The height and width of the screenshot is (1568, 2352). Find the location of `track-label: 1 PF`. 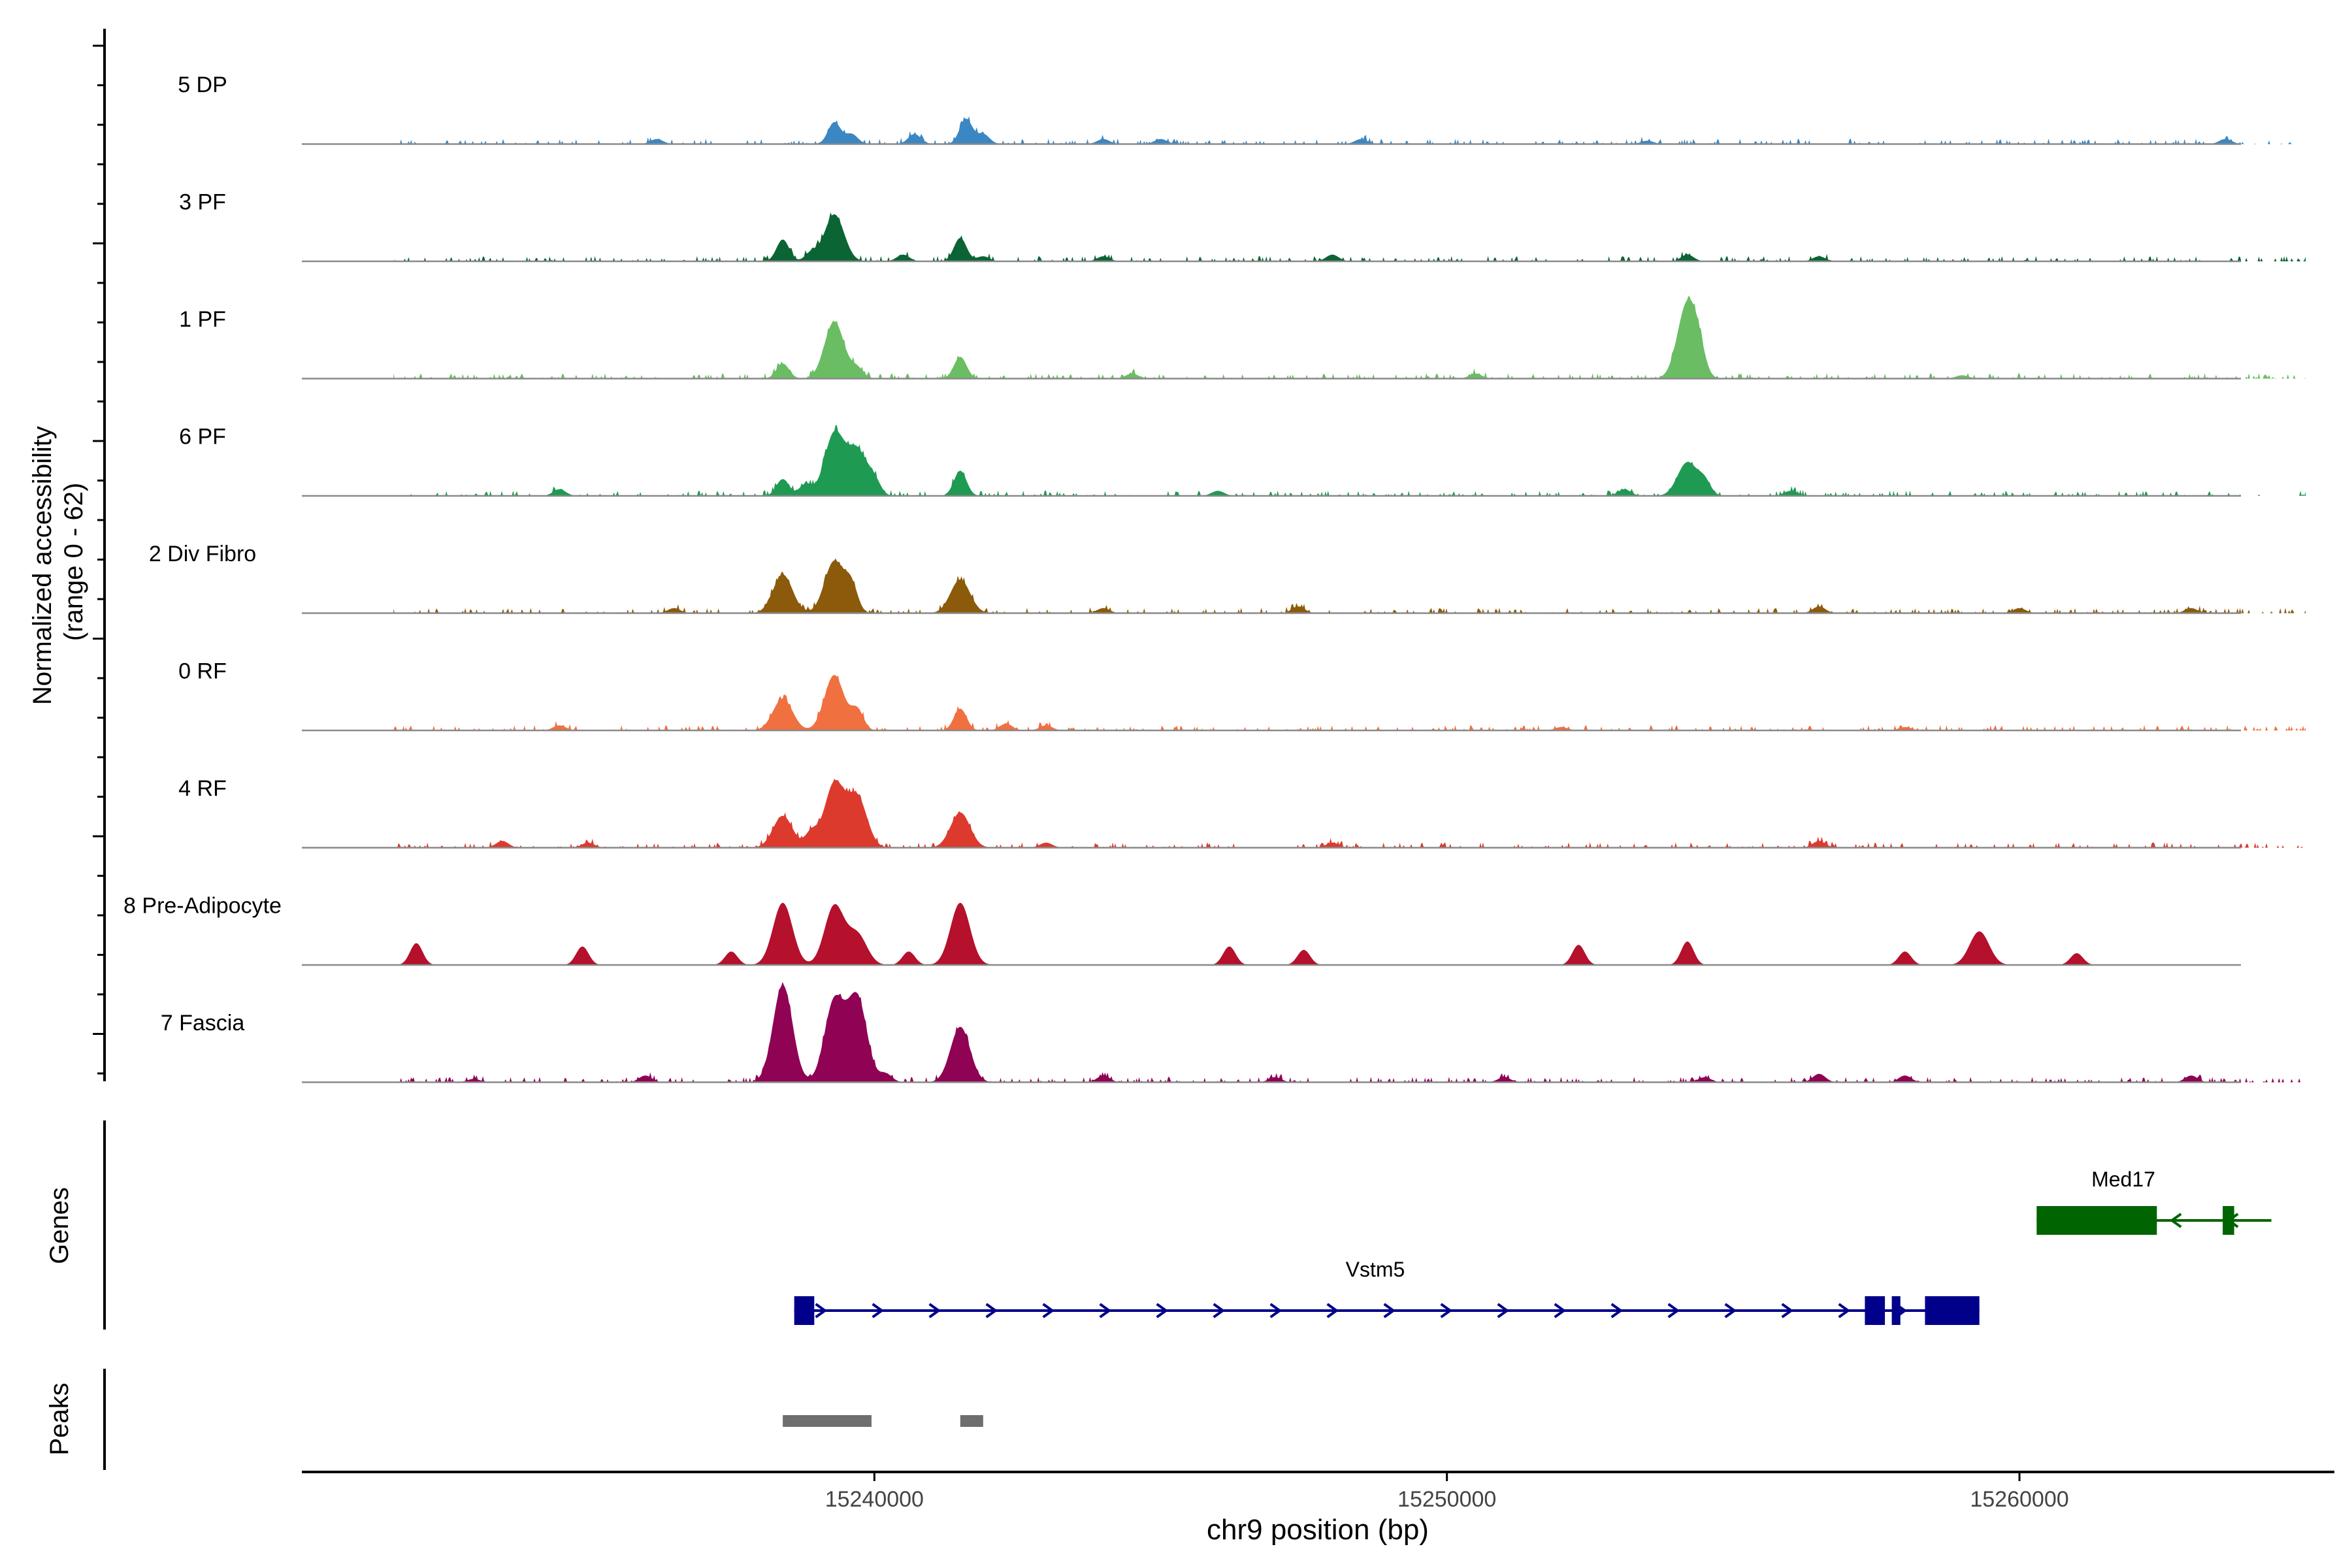

track-label: 1 PF is located at coordinates (202, 319).